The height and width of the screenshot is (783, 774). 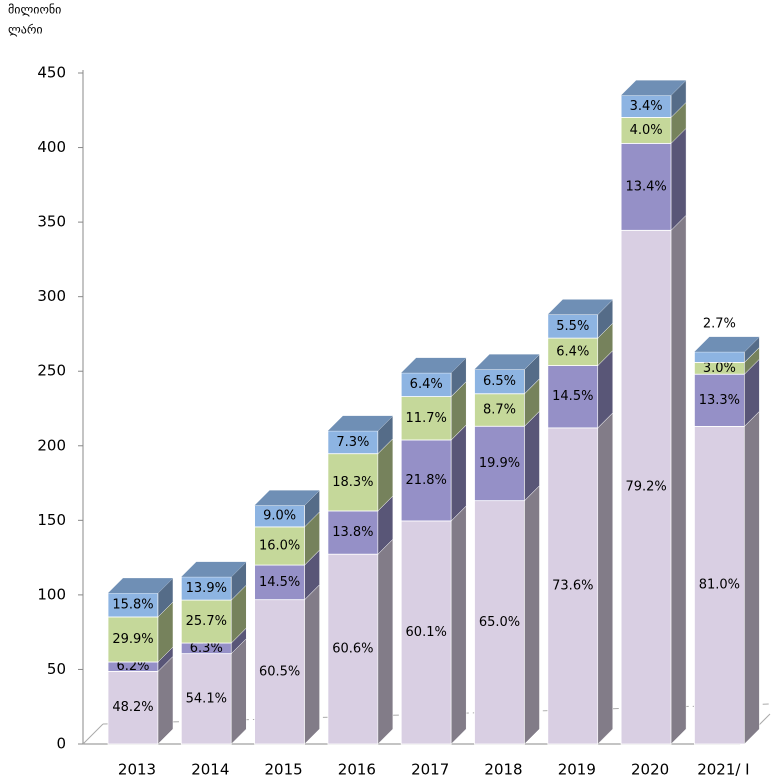 What do you see at coordinates (723, 770) in the screenshot?
I see `x-tick-label: 2021/ I` at bounding box center [723, 770].